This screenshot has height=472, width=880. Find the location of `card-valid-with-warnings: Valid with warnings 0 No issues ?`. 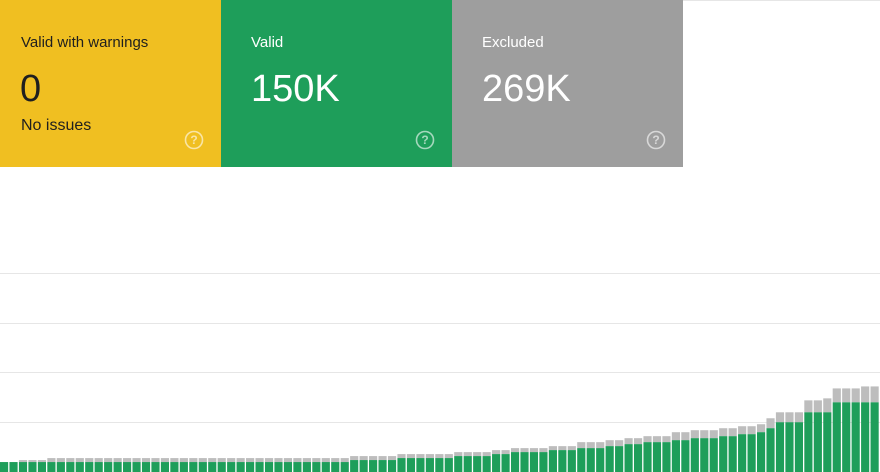

card-valid-with-warnings: Valid with warnings 0 No issues ? is located at coordinates (110, 83).